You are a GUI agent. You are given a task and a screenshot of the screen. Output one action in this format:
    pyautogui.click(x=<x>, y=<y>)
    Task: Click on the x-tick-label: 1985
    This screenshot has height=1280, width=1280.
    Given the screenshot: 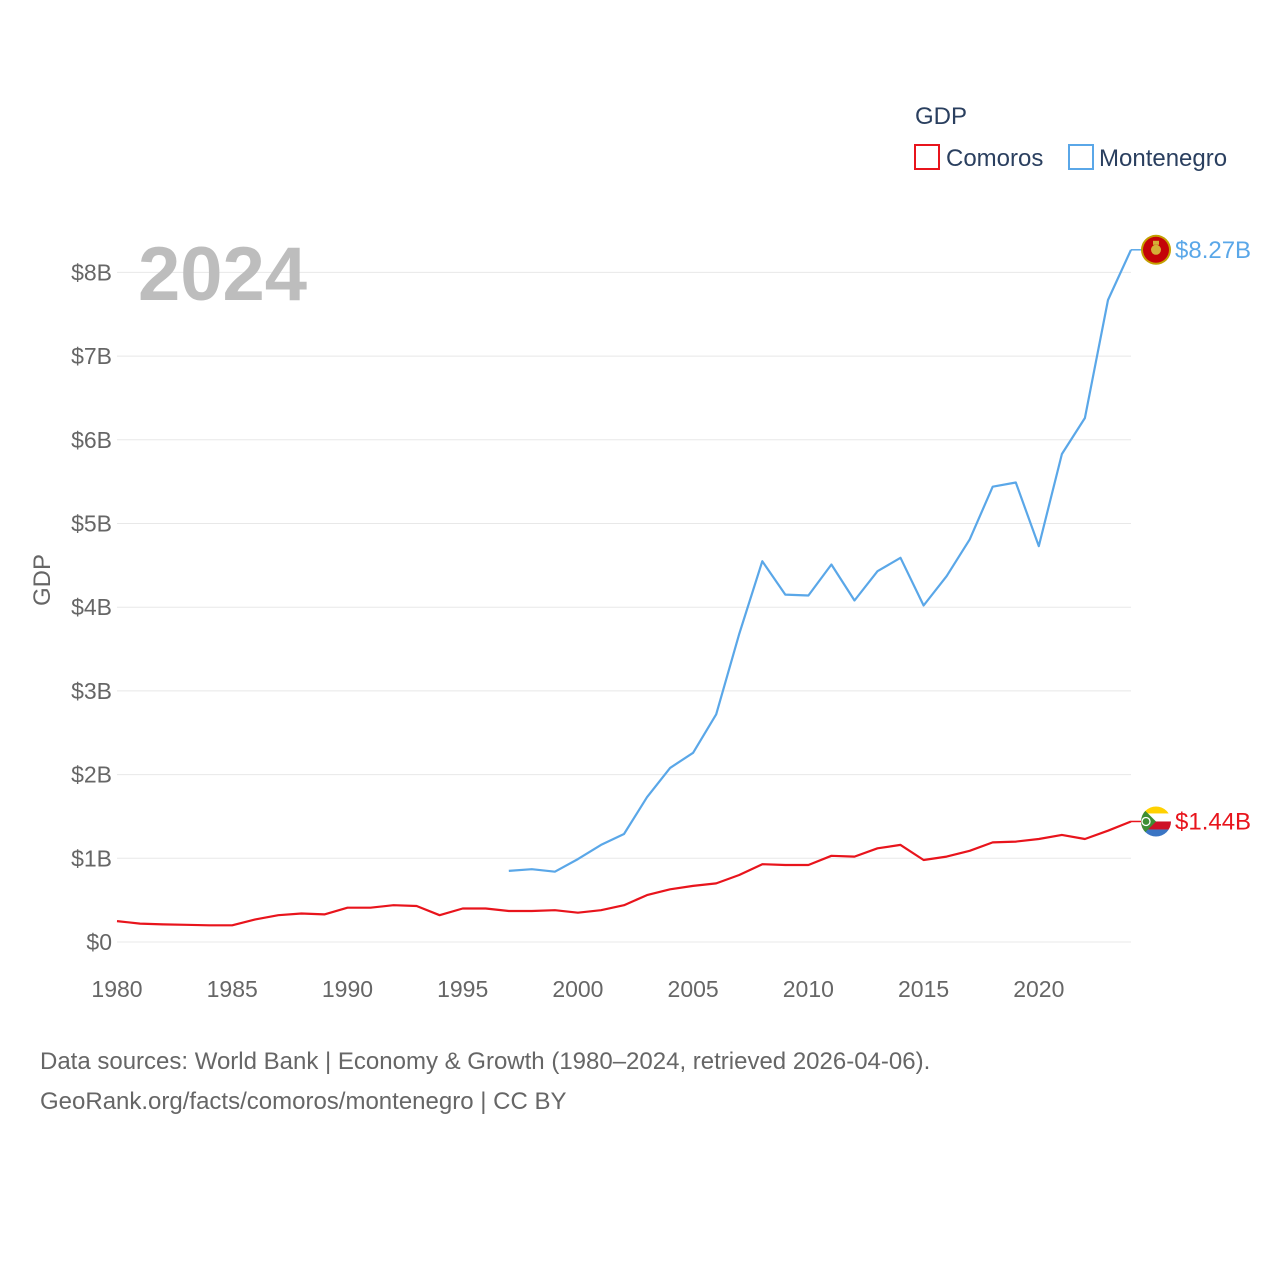 What is the action you would take?
    pyautogui.click(x=232, y=989)
    